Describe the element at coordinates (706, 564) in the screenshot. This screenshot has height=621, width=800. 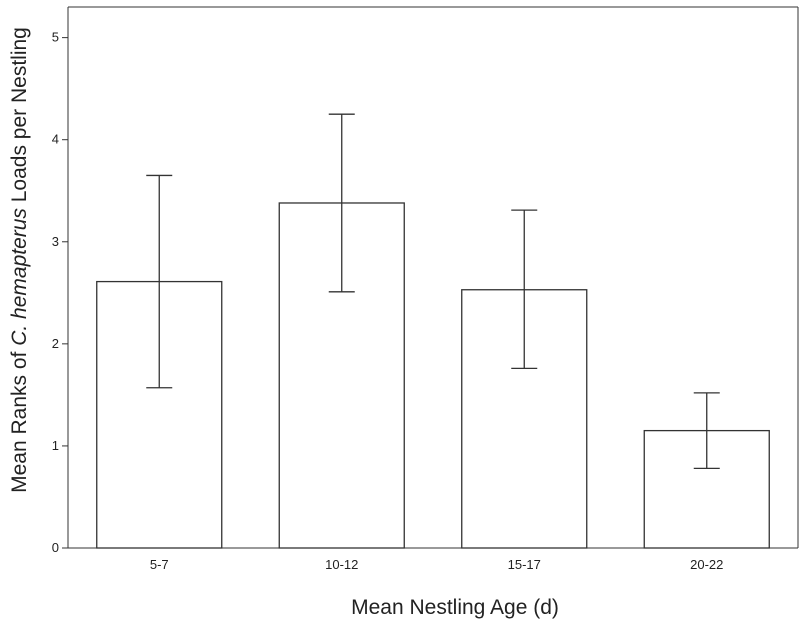
I see `x-tick-label: 20-22` at that location.